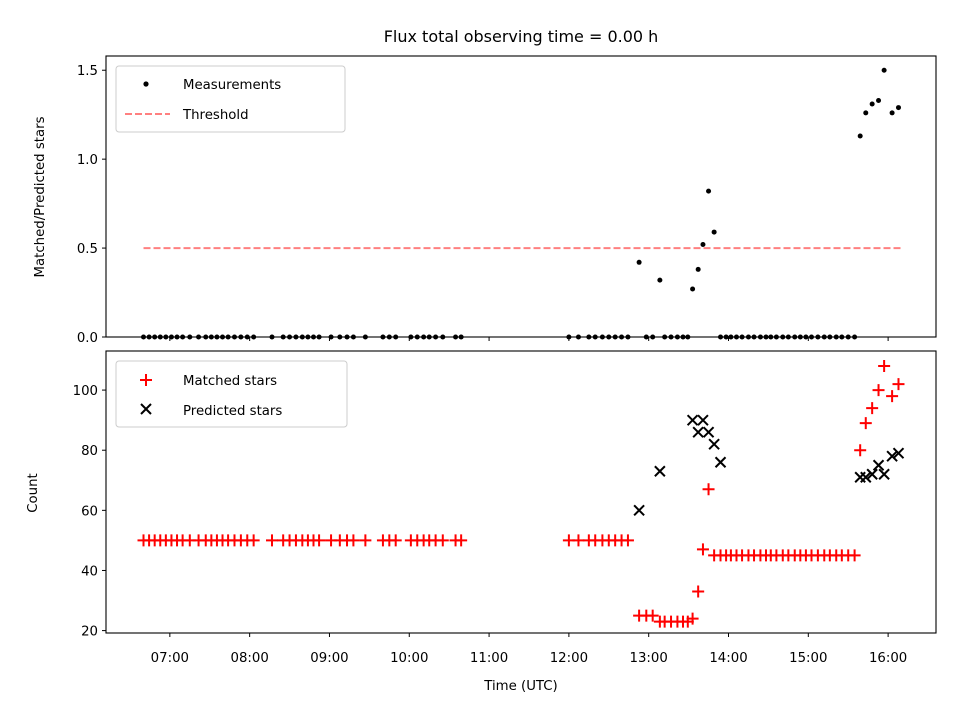 The image size is (960, 720). What do you see at coordinates (569, 658) in the screenshot?
I see `x-tick-label: 12:00` at bounding box center [569, 658].